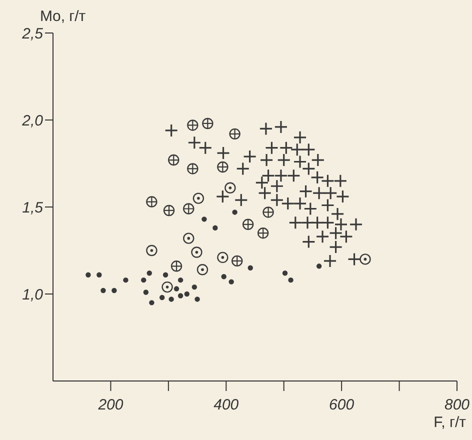  What do you see at coordinates (33, 207) in the screenshot?
I see `y-tick-label: 1,5` at bounding box center [33, 207].